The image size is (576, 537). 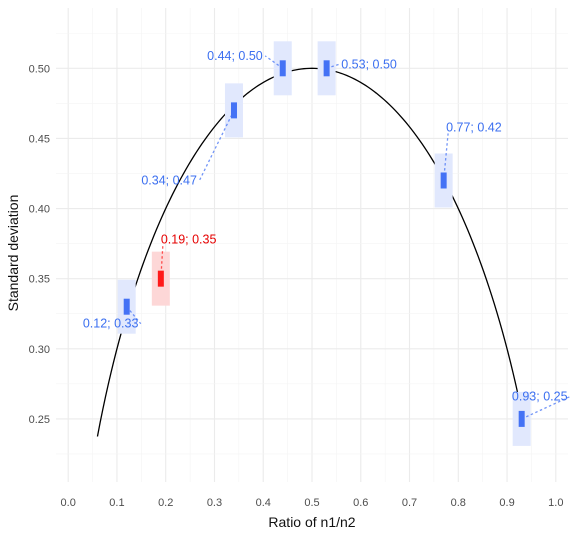 What do you see at coordinates (39, 69) in the screenshot?
I see `y-tick-label: 0.50` at bounding box center [39, 69].